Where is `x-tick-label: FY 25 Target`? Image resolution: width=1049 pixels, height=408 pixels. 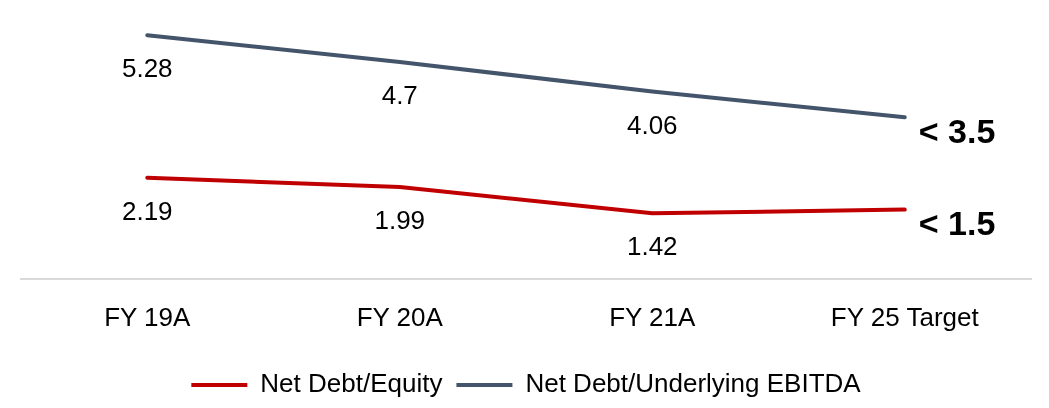
x-tick-label: FY 25 Target is located at coordinates (905, 316).